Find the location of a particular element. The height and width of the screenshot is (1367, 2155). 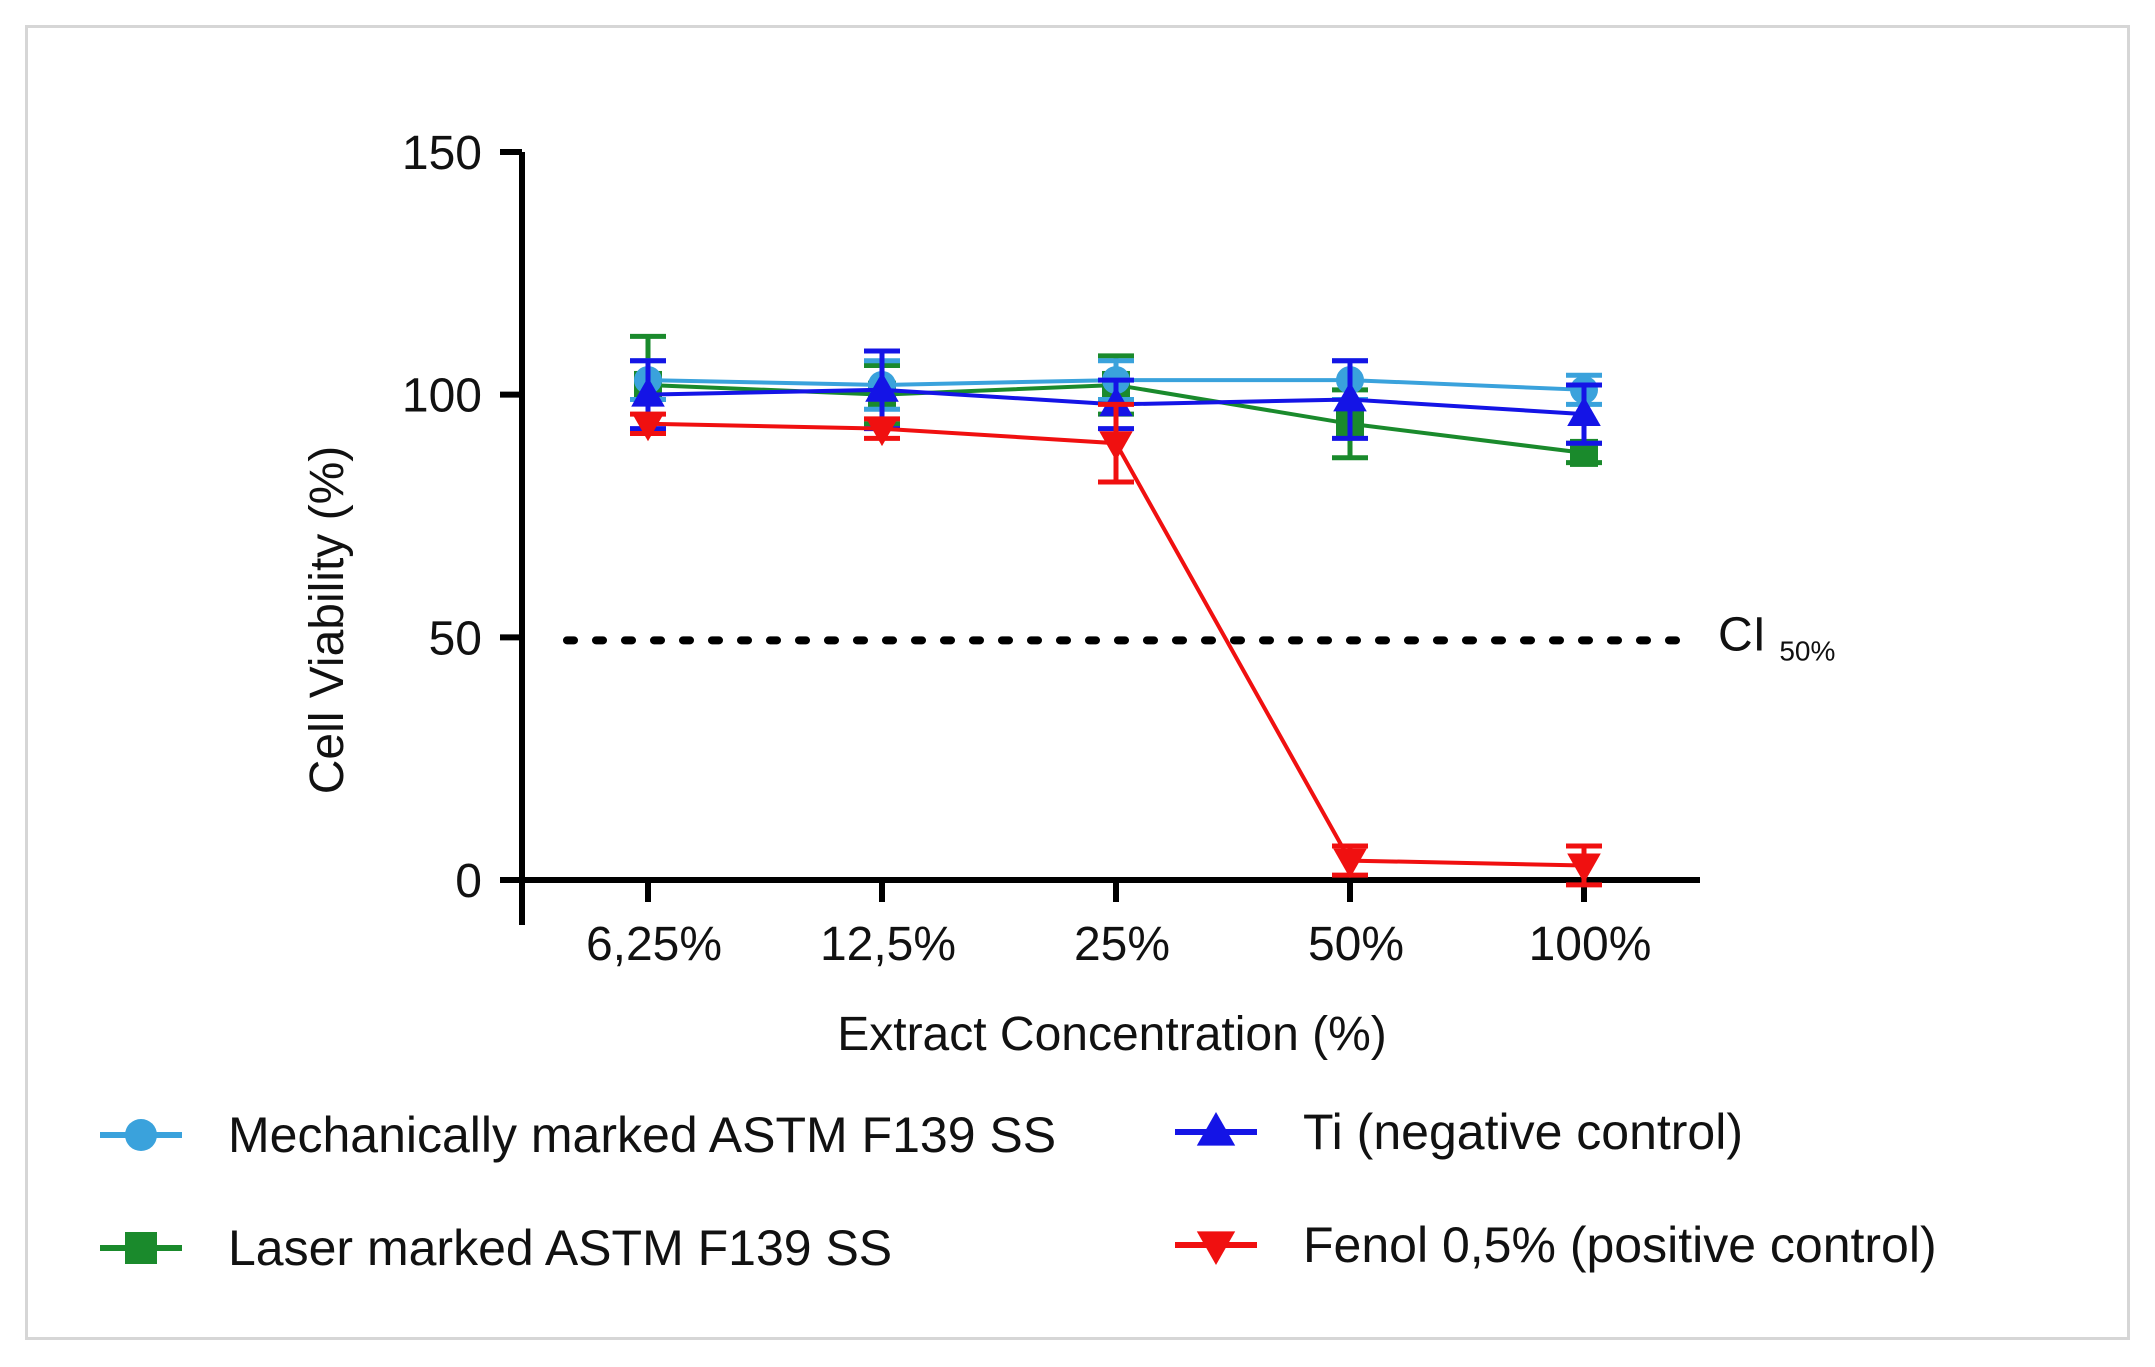

y-tick-label: 0 is located at coordinates (468, 881).